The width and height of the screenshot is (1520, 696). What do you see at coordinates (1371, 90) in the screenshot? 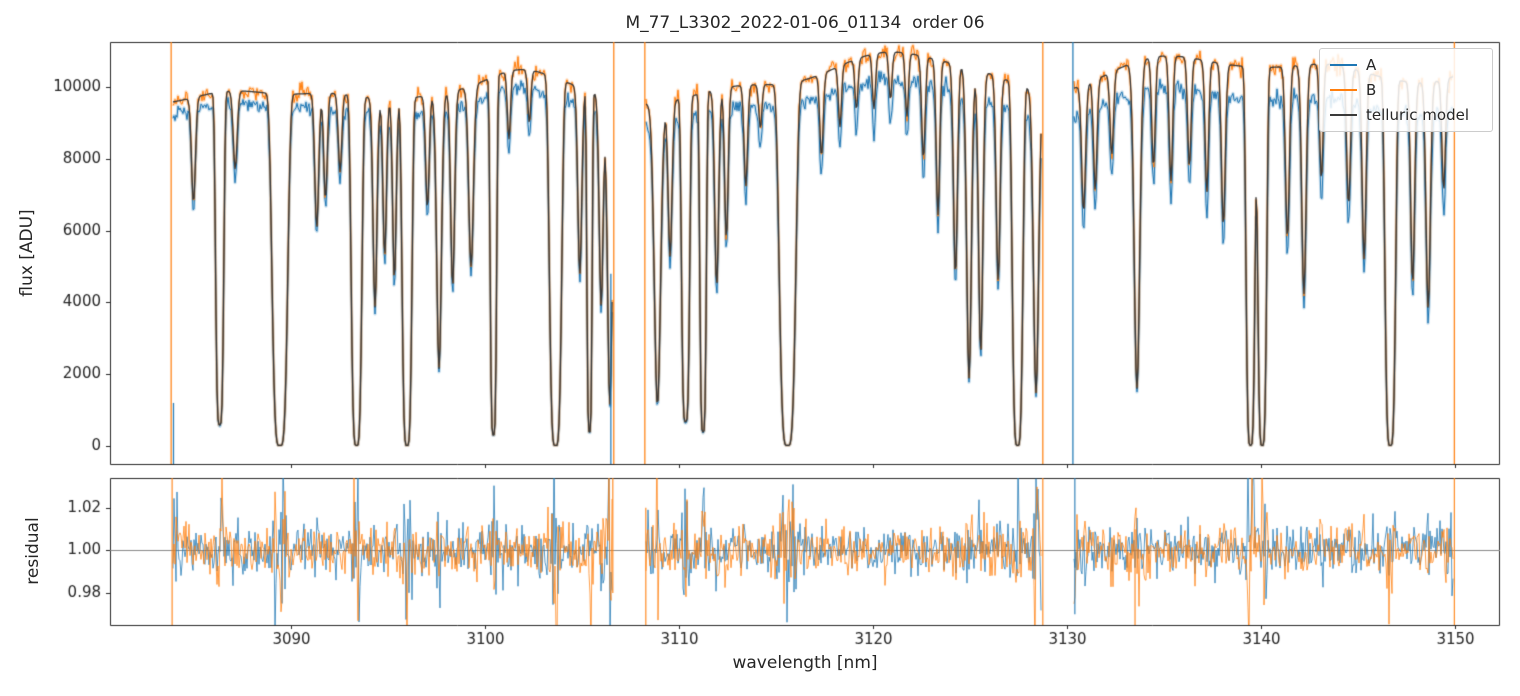
I see `legend-label-b: B` at bounding box center [1371, 90].